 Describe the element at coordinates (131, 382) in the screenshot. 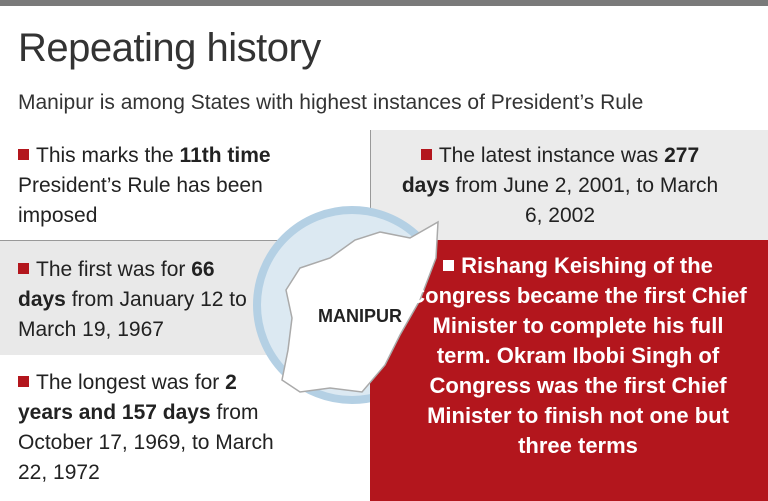

I see `text: The longest was for` at that location.